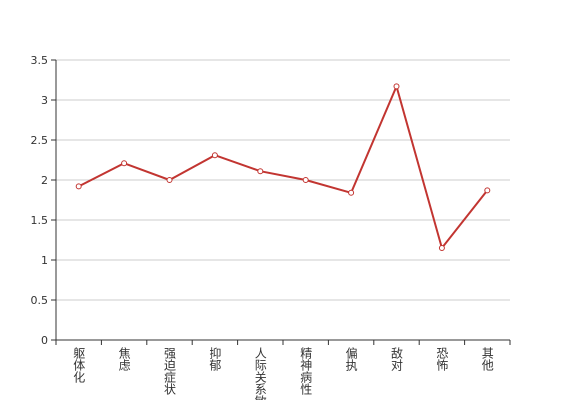  I want to click on y-tick-label: 3, so click(44, 100).